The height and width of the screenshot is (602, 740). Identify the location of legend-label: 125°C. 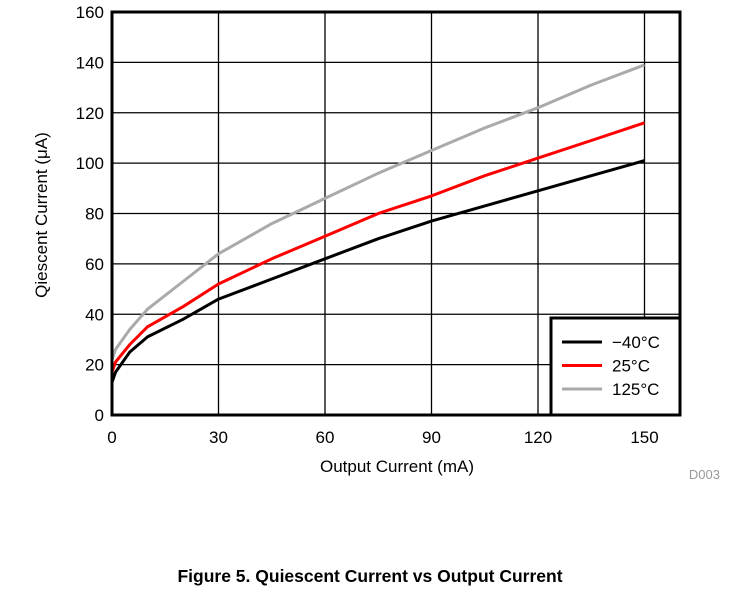
(635, 389).